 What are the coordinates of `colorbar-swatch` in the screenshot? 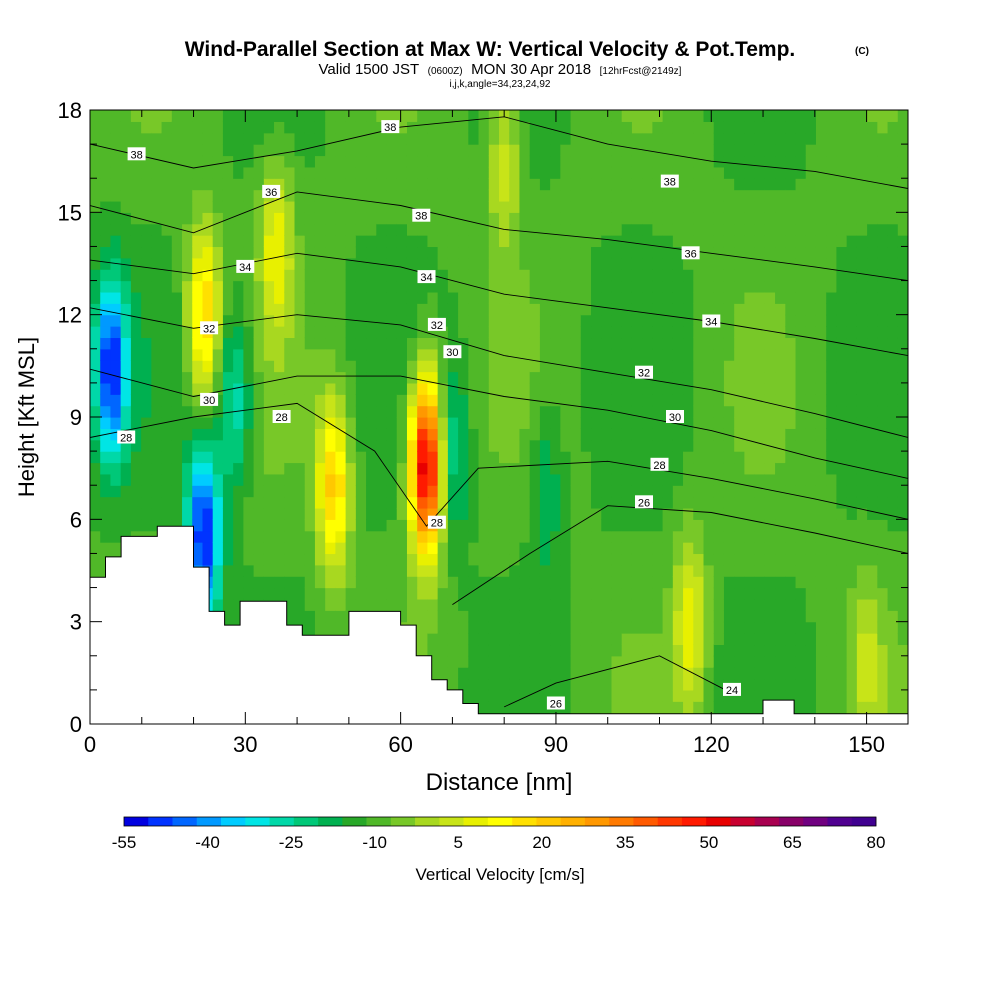 It's located at (743, 821).